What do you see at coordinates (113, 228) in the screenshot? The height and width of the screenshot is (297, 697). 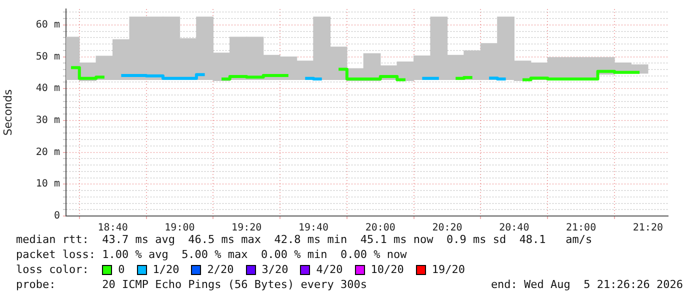 I see `x-tick-label: 18:40` at bounding box center [113, 228].